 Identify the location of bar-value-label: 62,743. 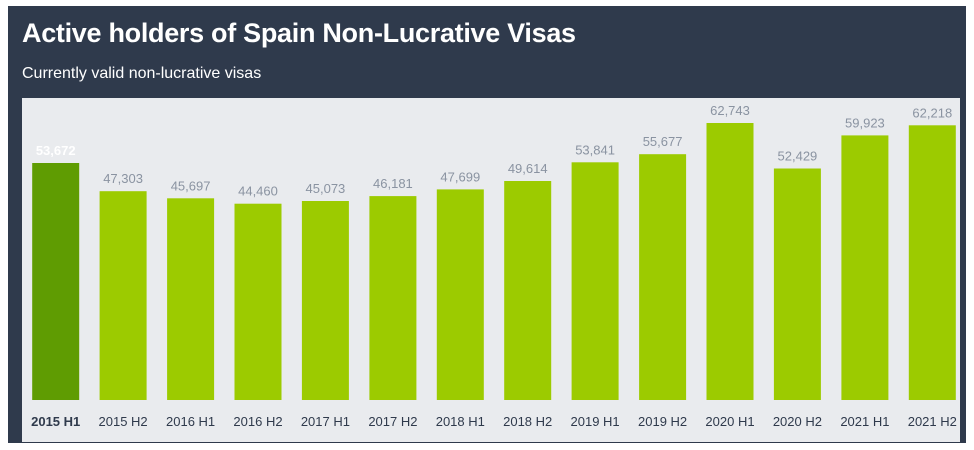
(730, 110).